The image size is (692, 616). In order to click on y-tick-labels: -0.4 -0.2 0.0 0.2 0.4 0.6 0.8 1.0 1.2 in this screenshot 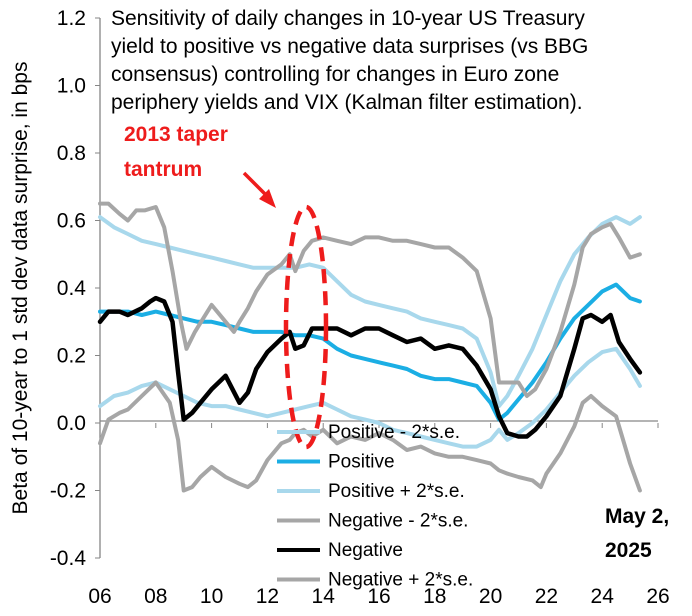, I will do `click(75, 288)`.